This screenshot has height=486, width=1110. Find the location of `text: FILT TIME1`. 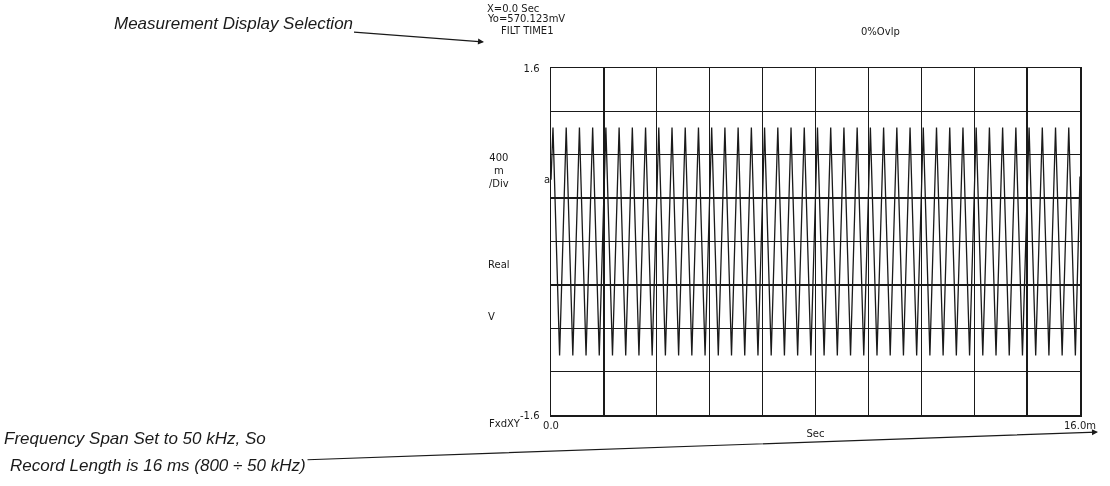

text: FILT TIME1 is located at coordinates (527, 30).